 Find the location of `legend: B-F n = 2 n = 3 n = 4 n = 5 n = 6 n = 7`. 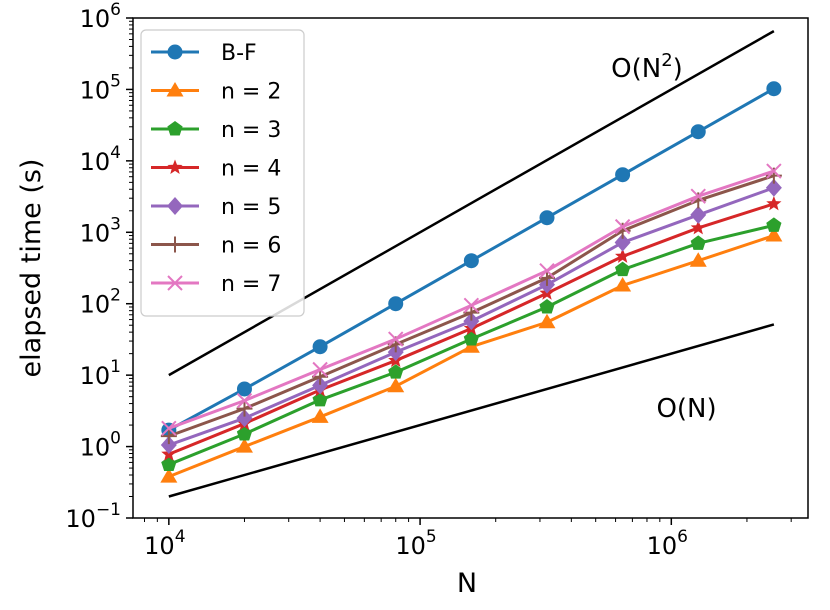

legend: B-F n = 2 n = 3 n = 4 n = 5 n = 6 n = 7 is located at coordinates (222, 173).